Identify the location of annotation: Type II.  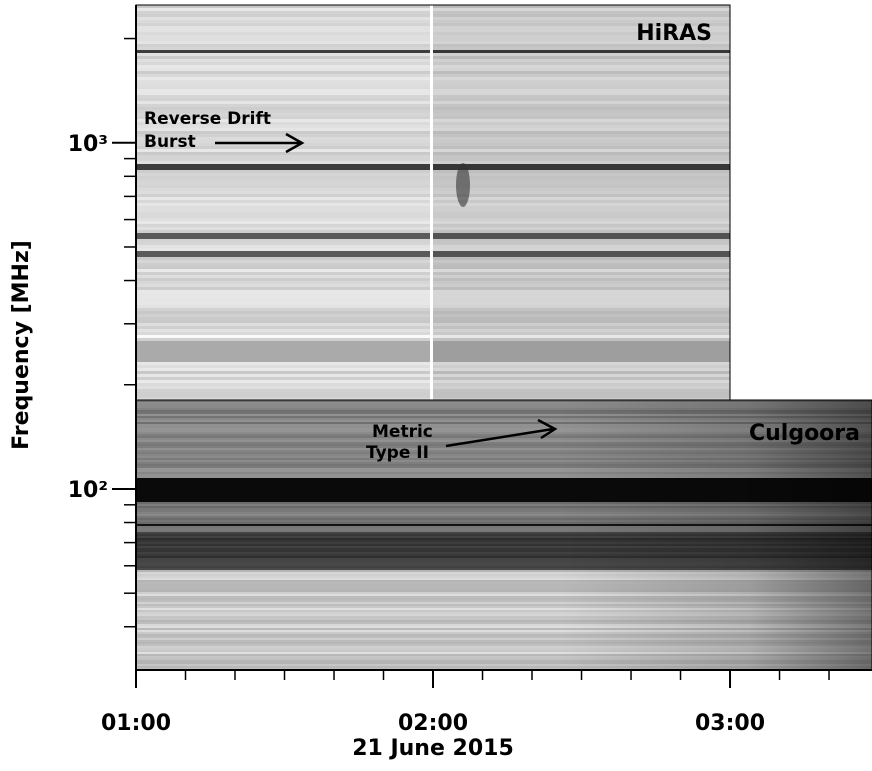
(397, 453).